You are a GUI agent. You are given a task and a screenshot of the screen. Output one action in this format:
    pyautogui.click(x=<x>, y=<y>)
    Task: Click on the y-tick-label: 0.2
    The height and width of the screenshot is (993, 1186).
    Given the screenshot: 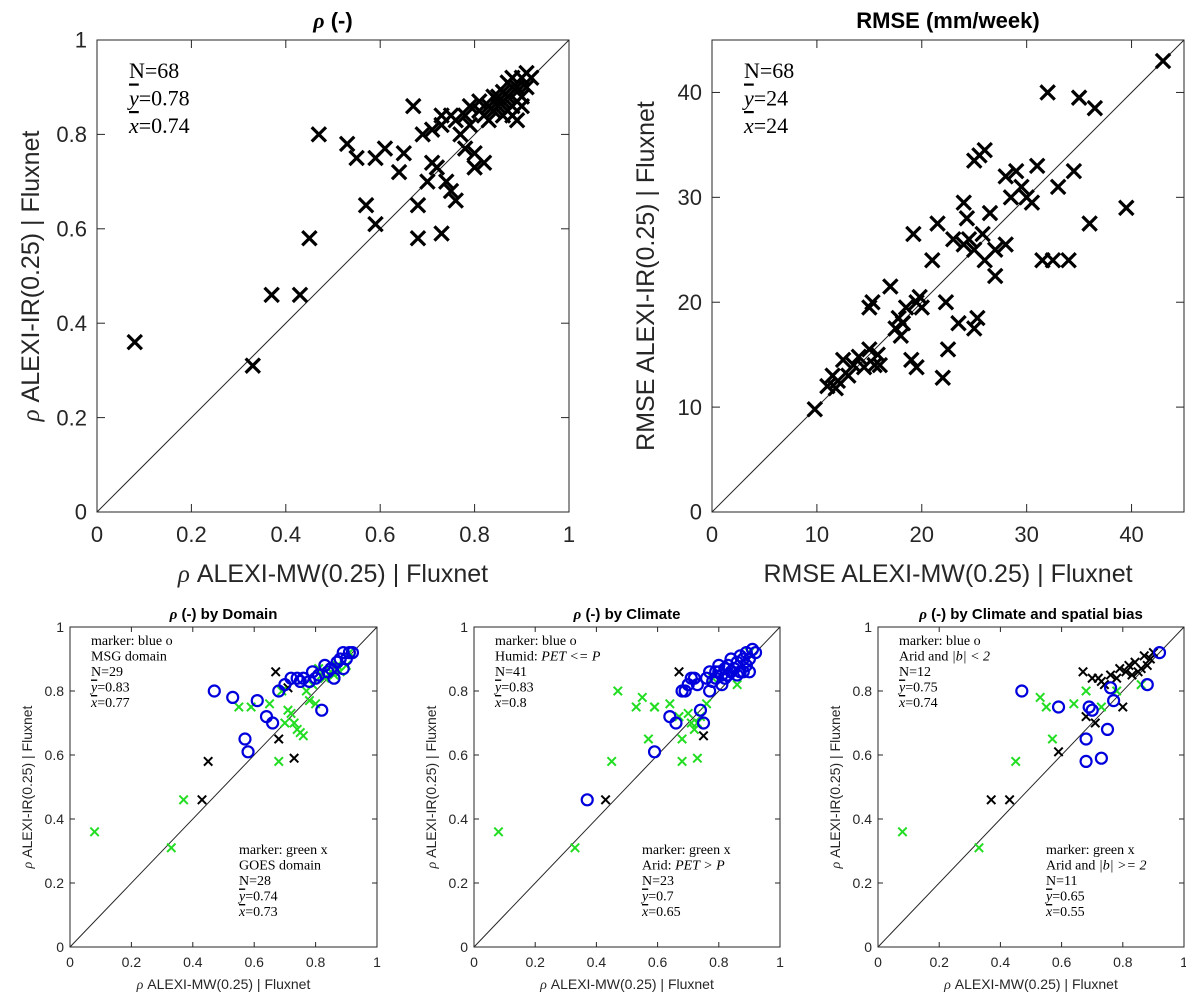 What is the action you would take?
    pyautogui.click(x=55, y=883)
    